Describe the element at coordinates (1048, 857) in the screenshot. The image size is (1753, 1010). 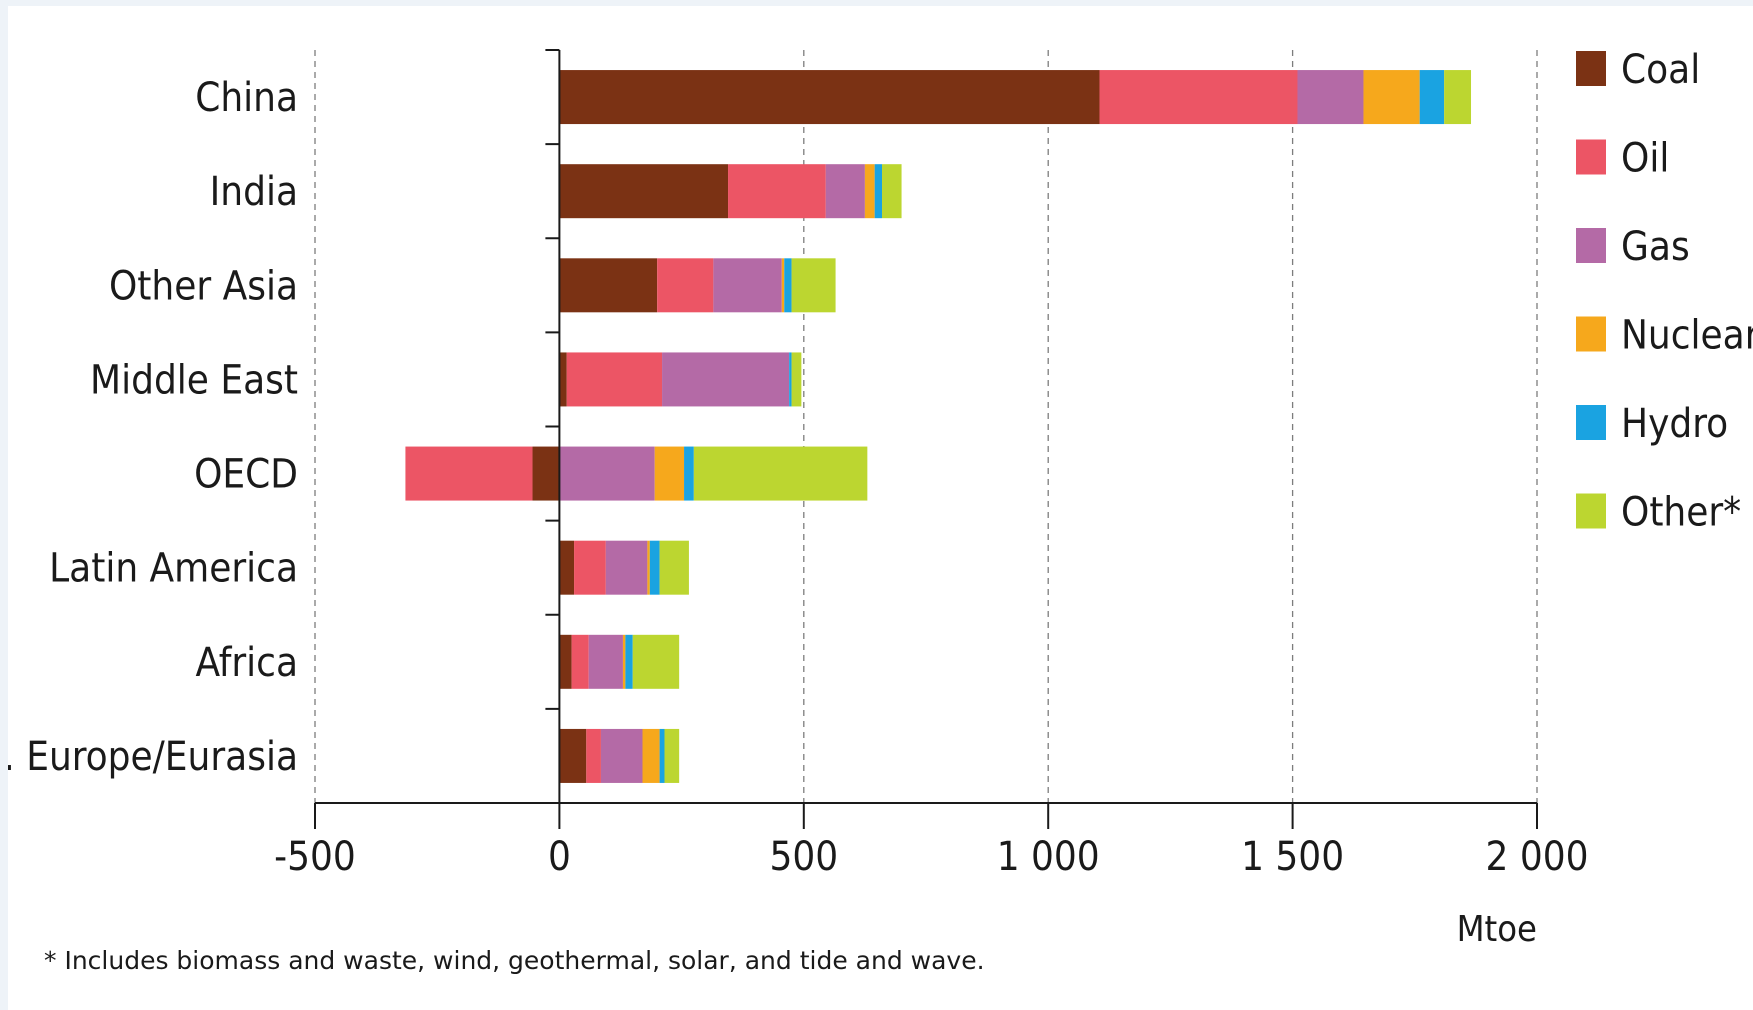
I see `x-tick-label-1-000: 1 000` at that location.